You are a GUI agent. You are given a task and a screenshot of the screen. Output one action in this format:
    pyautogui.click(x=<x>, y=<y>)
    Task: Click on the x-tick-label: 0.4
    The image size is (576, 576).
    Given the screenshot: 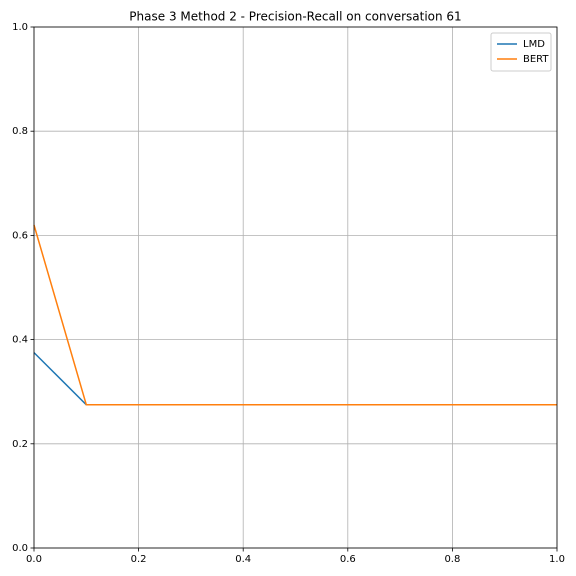 What is the action you would take?
    pyautogui.click(x=243, y=559)
    